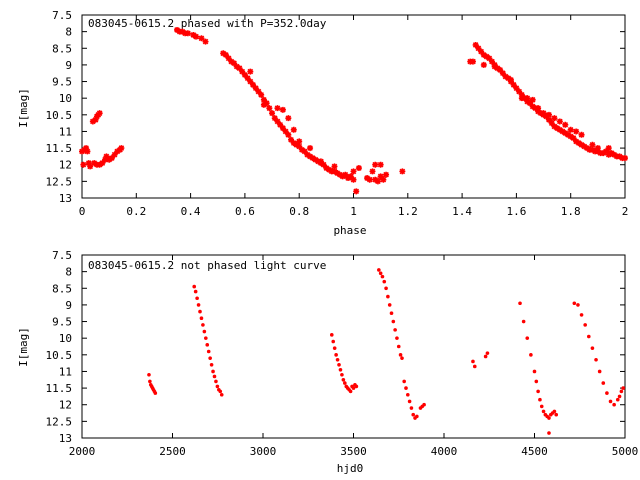 The height and width of the screenshot is (480, 640). What do you see at coordinates (207, 265) in the screenshot?
I see `chart-title: 083045-0615.2 not phased light curve` at bounding box center [207, 265].